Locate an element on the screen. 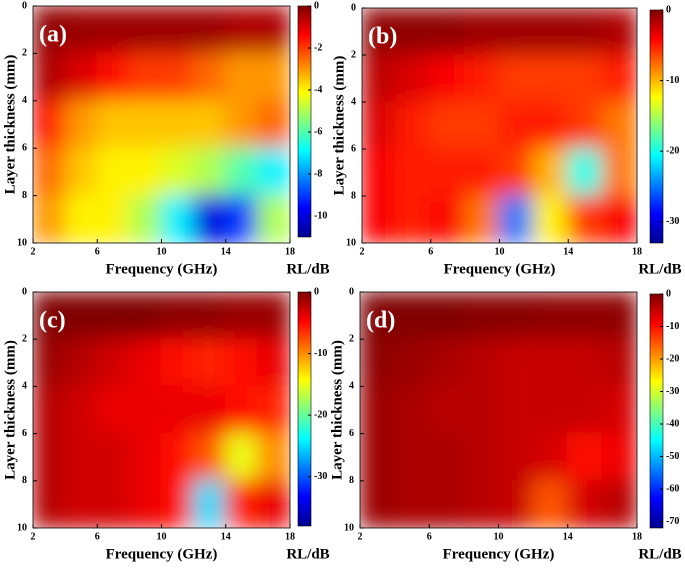 Image resolution: width=685 pixels, height=574 pixels. colorbar-tick-label: -8 is located at coordinates (318, 173).